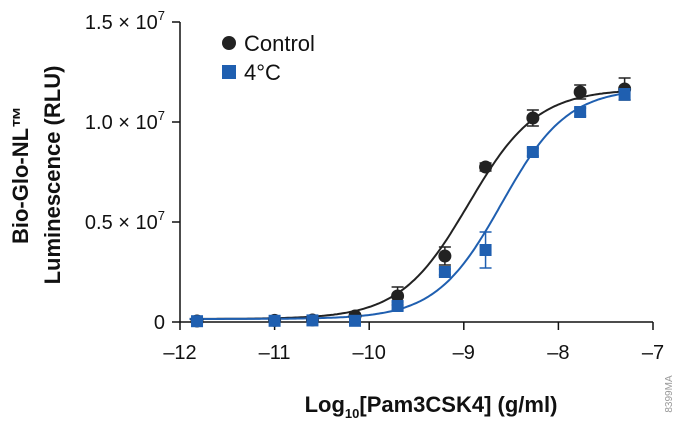 Image resolution: width=677 pixels, height=428 pixels. Describe the element at coordinates (279, 43) in the screenshot. I see `legend-label: Control` at that location.